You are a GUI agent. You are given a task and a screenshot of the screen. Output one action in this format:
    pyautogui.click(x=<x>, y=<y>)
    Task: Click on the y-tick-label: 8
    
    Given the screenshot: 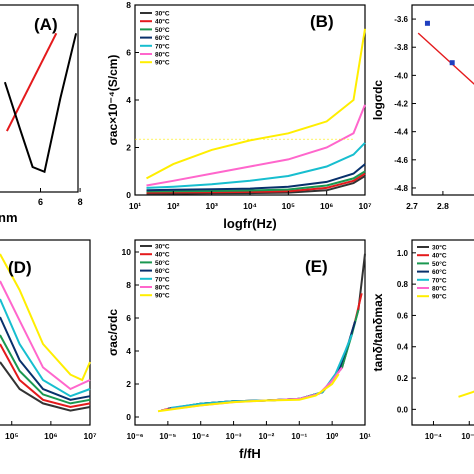 What is the action you would take?
    pyautogui.click(x=128, y=5)
    